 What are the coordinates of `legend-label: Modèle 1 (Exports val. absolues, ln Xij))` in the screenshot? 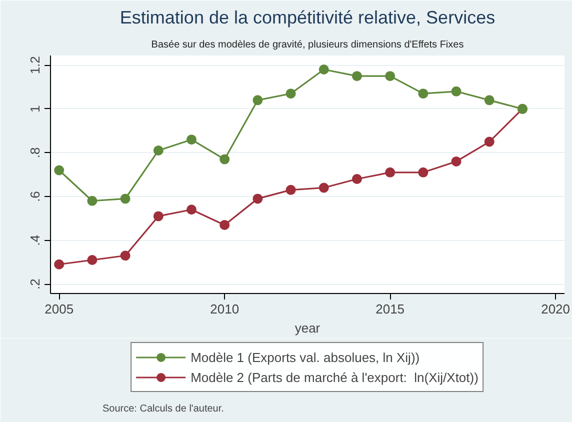 It's located at (305, 357).